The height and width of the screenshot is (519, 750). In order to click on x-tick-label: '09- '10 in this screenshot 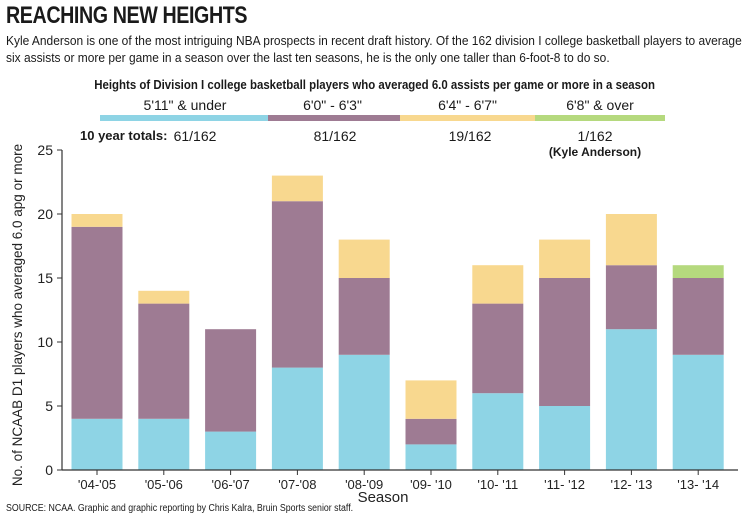, I will do `click(431, 484)`.